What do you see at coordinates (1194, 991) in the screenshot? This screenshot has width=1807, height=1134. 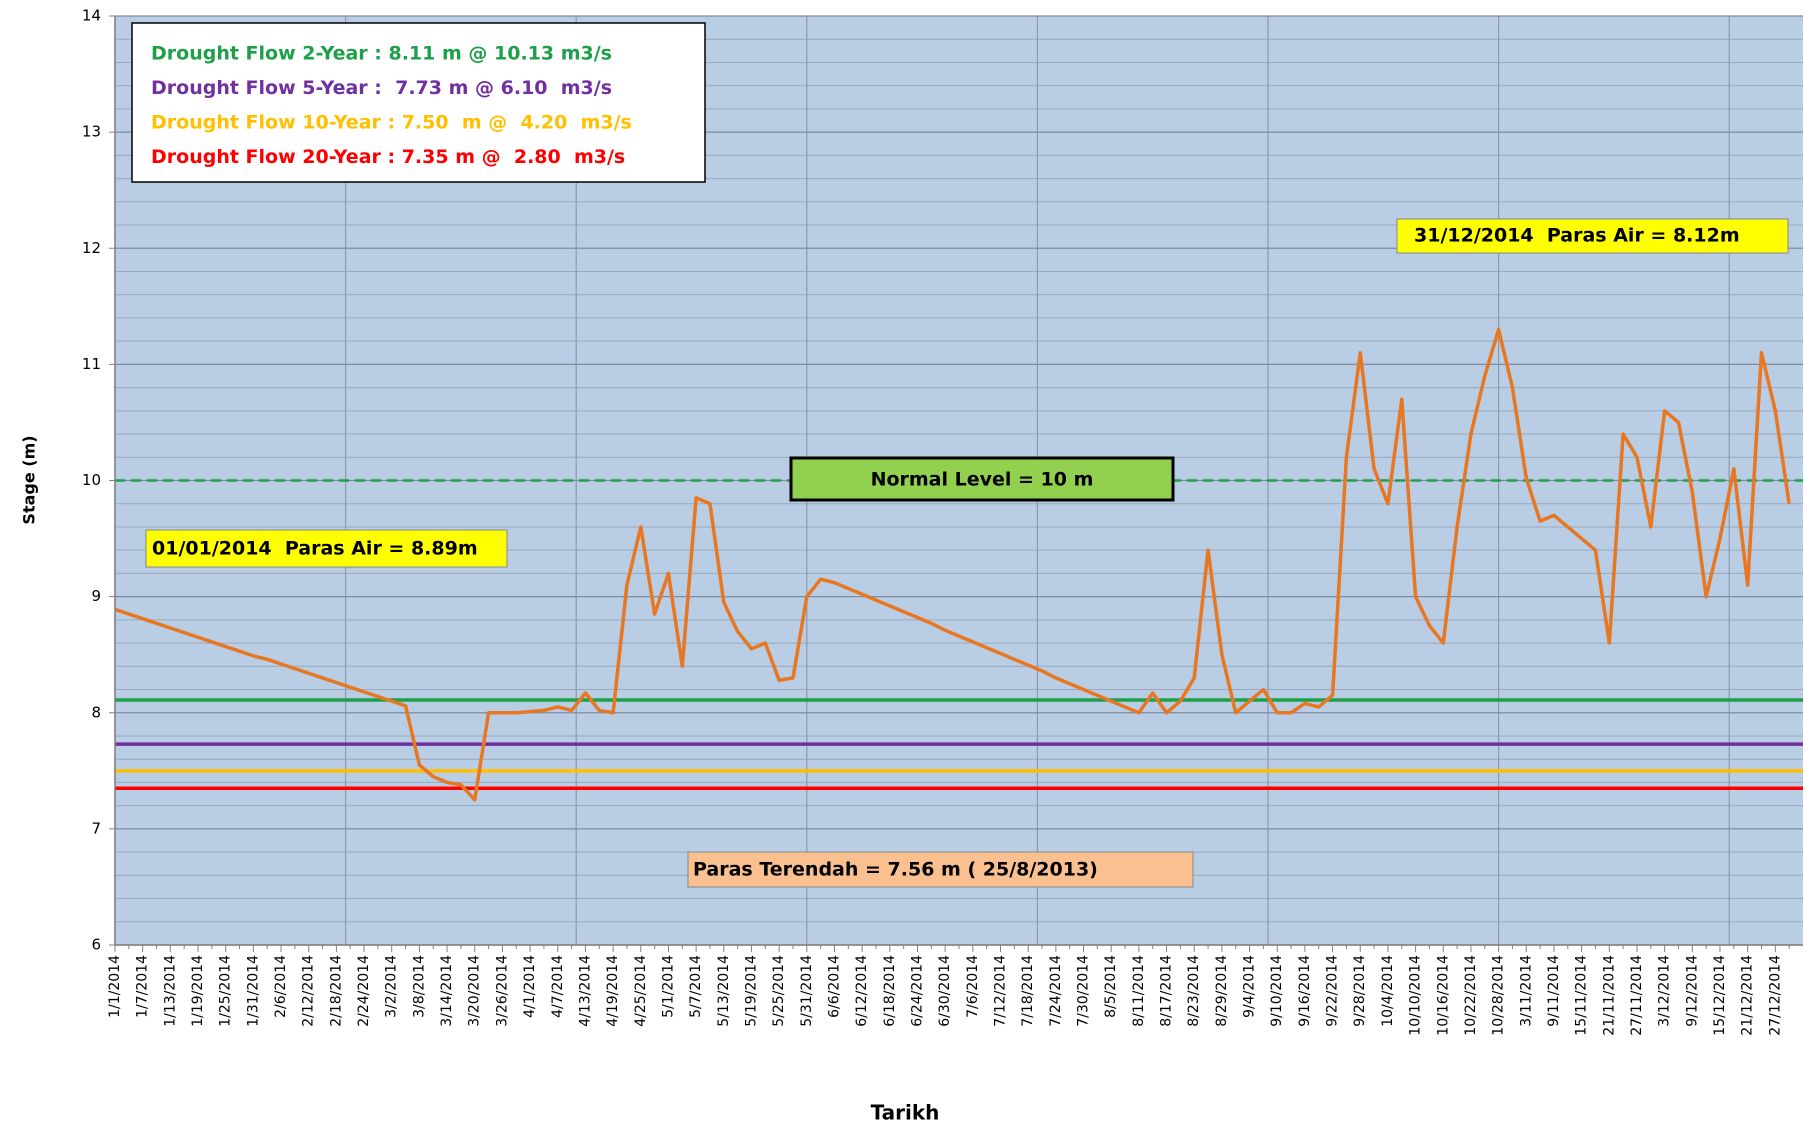 I see `x-tick-label: 8/23/2014` at bounding box center [1194, 991].